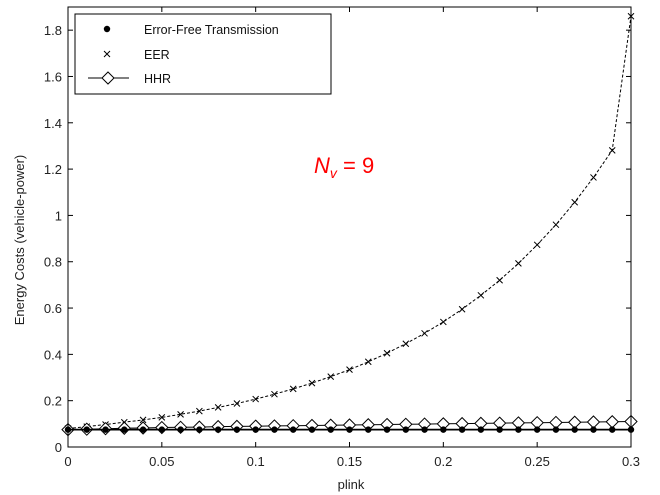  I want to click on x-tick-label: 0.15, so click(349, 461).